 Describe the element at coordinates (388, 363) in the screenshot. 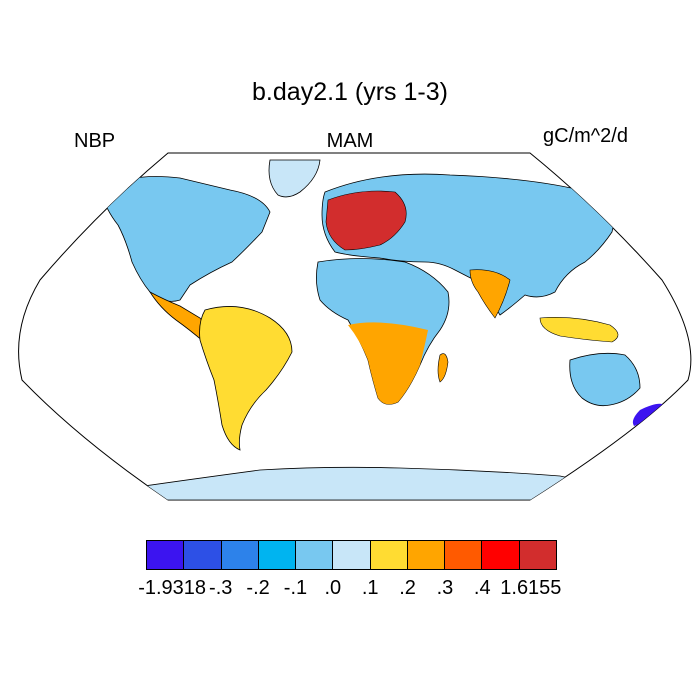

I see `africa-south` at that location.